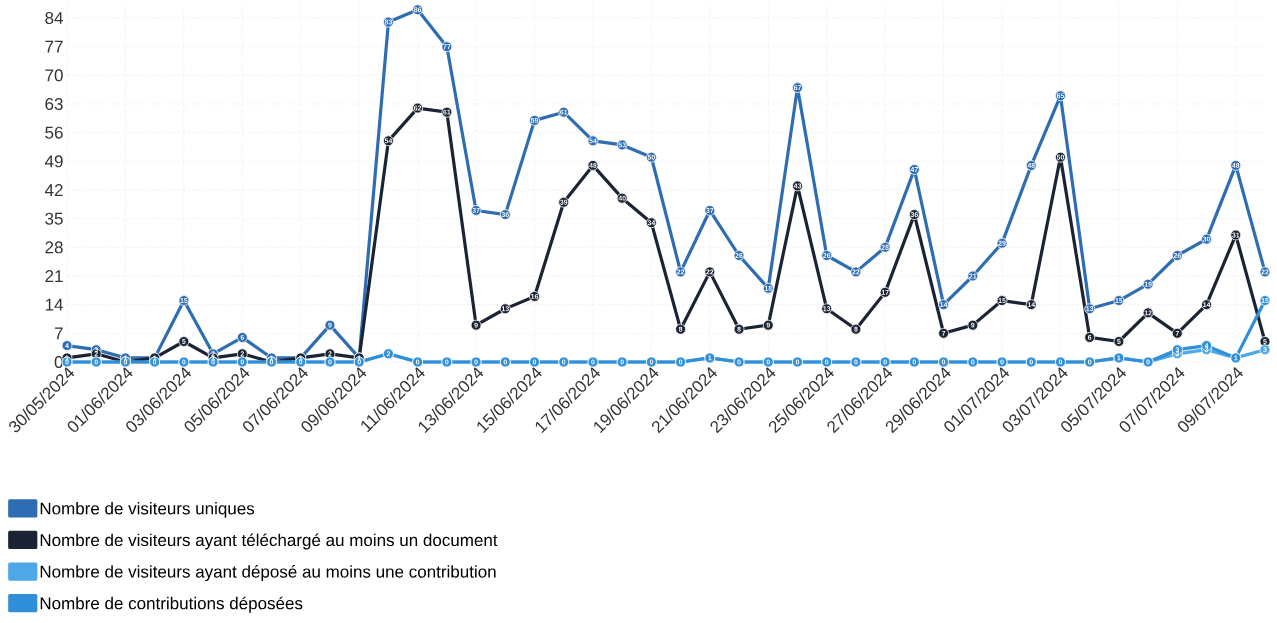 Image resolution: width=1277 pixels, height=623 pixels. Describe the element at coordinates (269, 541) in the screenshot. I see `legend-label: Nombre de visiteurs ayant téléchargé au moins un document` at that location.